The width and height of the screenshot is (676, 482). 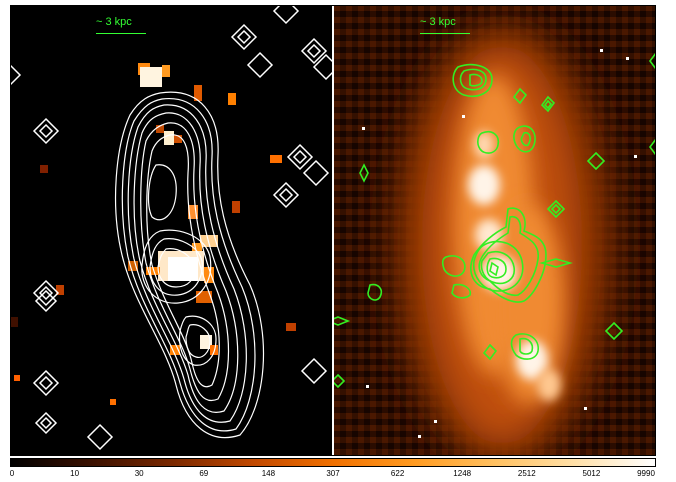 I want to click on colorbar-tick-label: 2512, so click(x=526, y=473).